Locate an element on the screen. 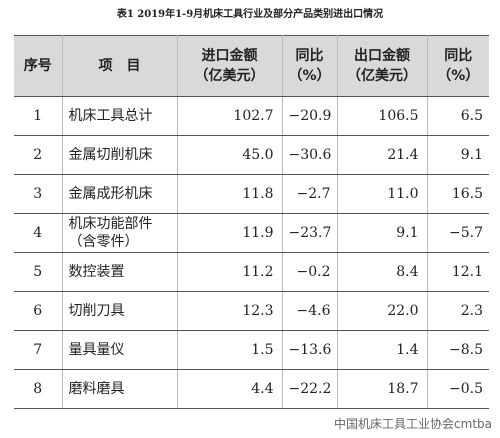  table-row: 4 机床功能部件 （含零件） 11.9 −23.7 9.1 −5.7 is located at coordinates (251, 233).